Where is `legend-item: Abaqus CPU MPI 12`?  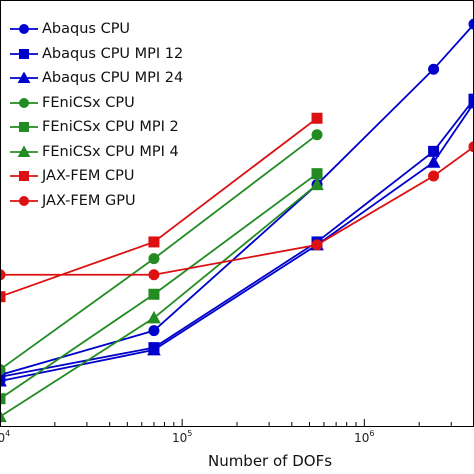
legend-item: Abaqus CPU MPI 12 is located at coordinates (96, 54).